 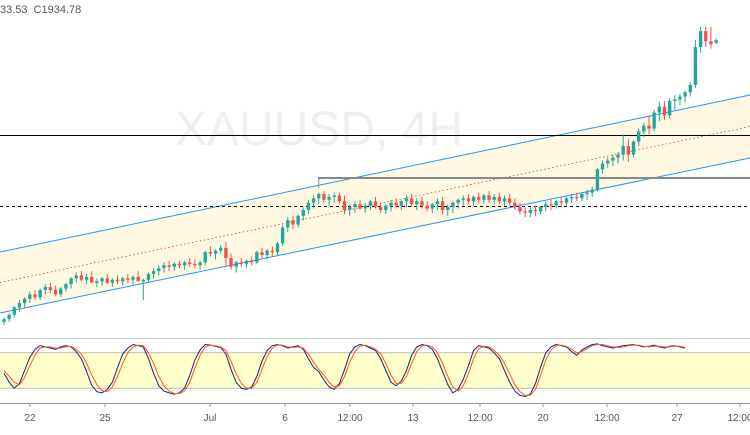 I want to click on close-value: C1934.78, so click(x=57, y=10).